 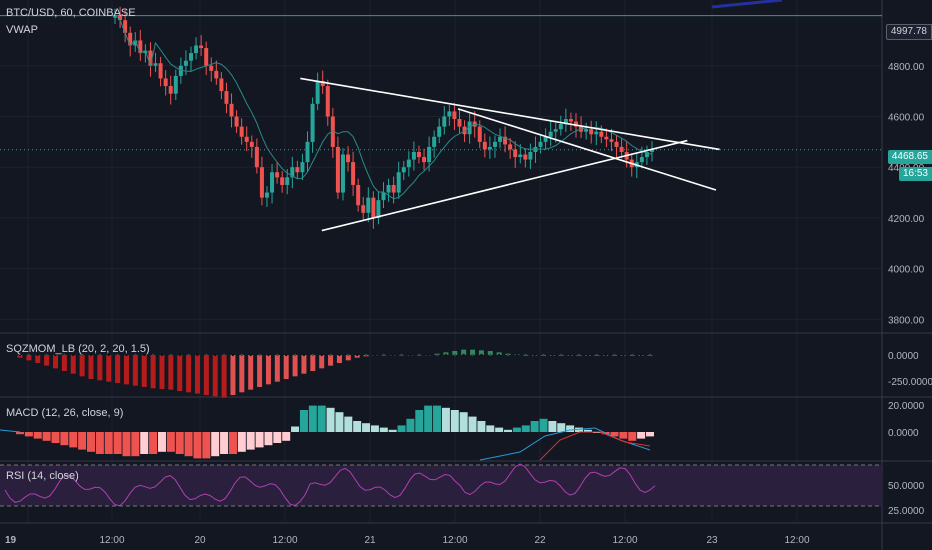 I want to click on macd-tick-label: 0.0000, so click(x=903, y=433).